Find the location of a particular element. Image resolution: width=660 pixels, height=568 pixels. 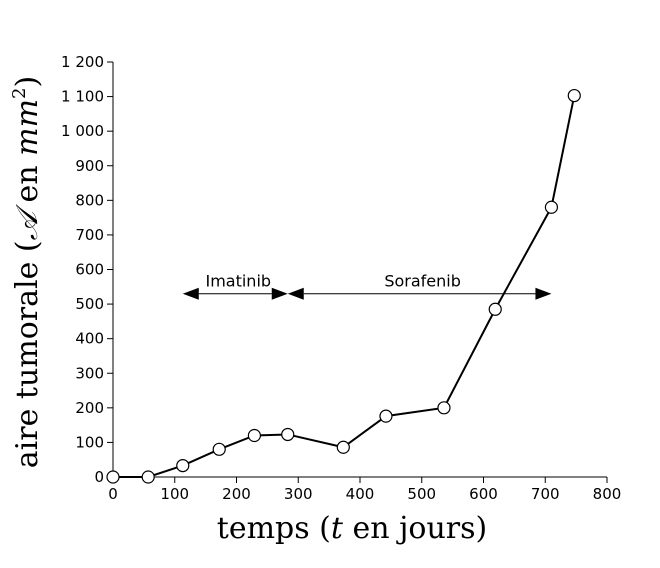

y-tick-label: 1 000 is located at coordinates (82, 131).